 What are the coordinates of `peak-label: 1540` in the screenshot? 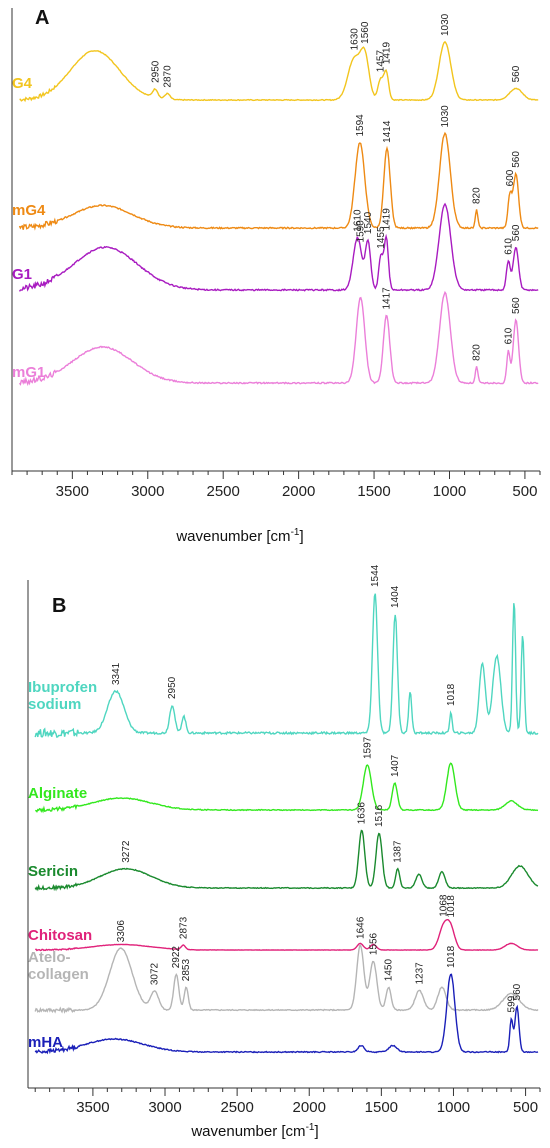 It's located at (368, 222).